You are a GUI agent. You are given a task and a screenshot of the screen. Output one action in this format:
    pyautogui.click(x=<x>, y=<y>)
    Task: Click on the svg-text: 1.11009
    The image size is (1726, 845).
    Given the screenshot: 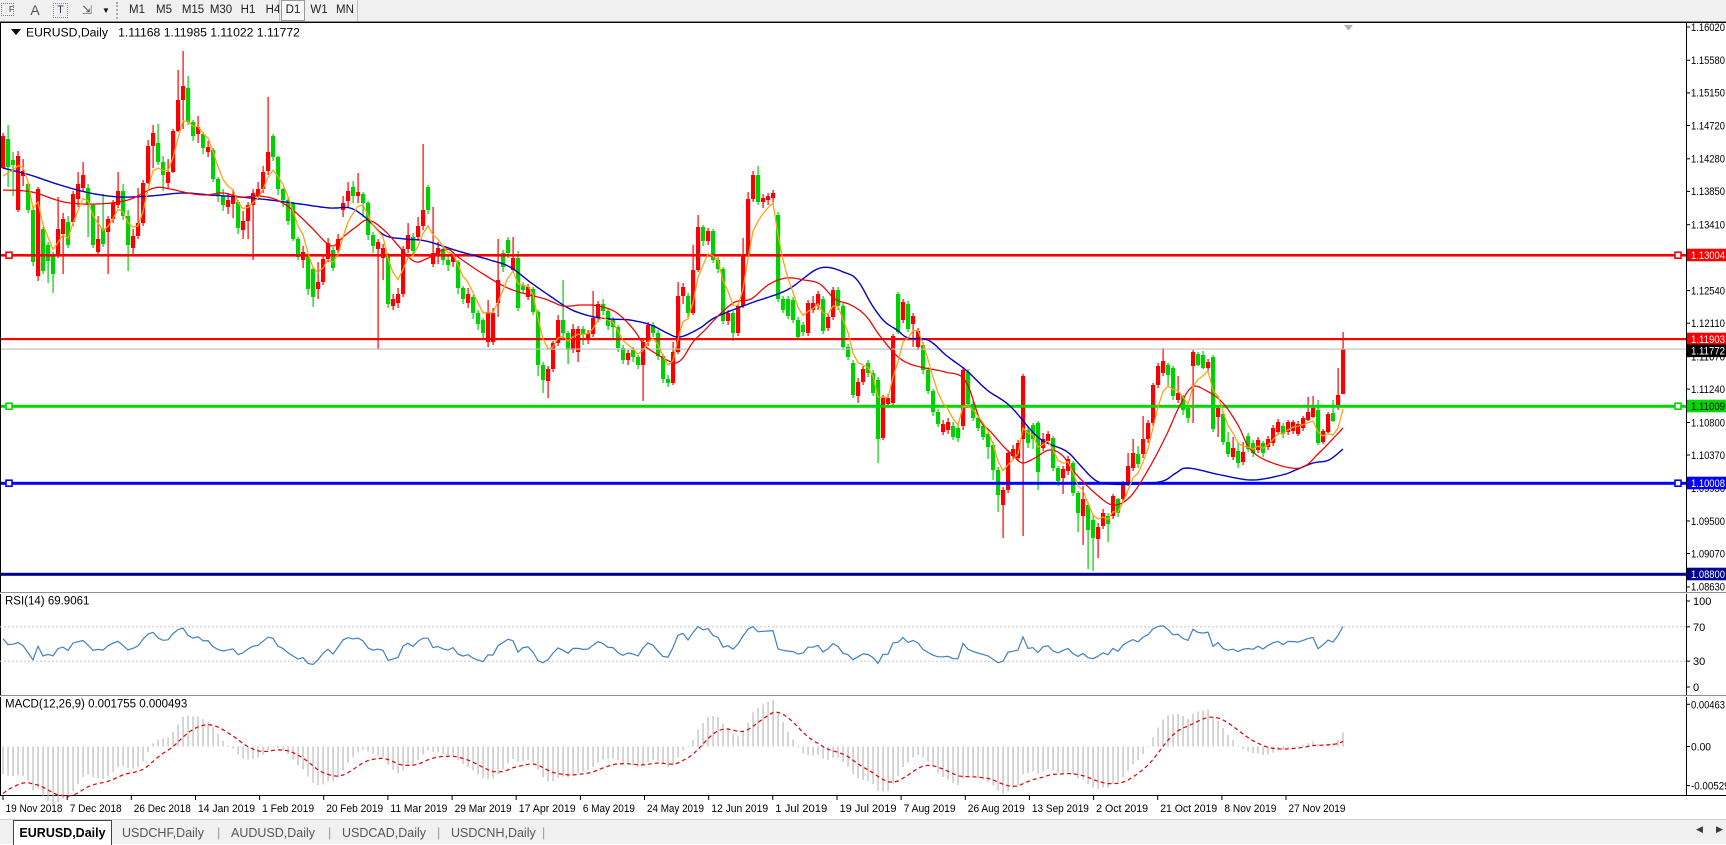 What is the action you would take?
    pyautogui.click(x=1708, y=407)
    